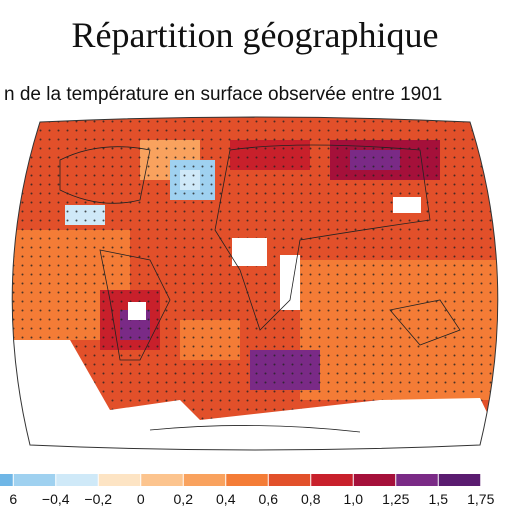  Describe the element at coordinates (269, 499) in the screenshot. I see `legend-label: 0,6` at that location.